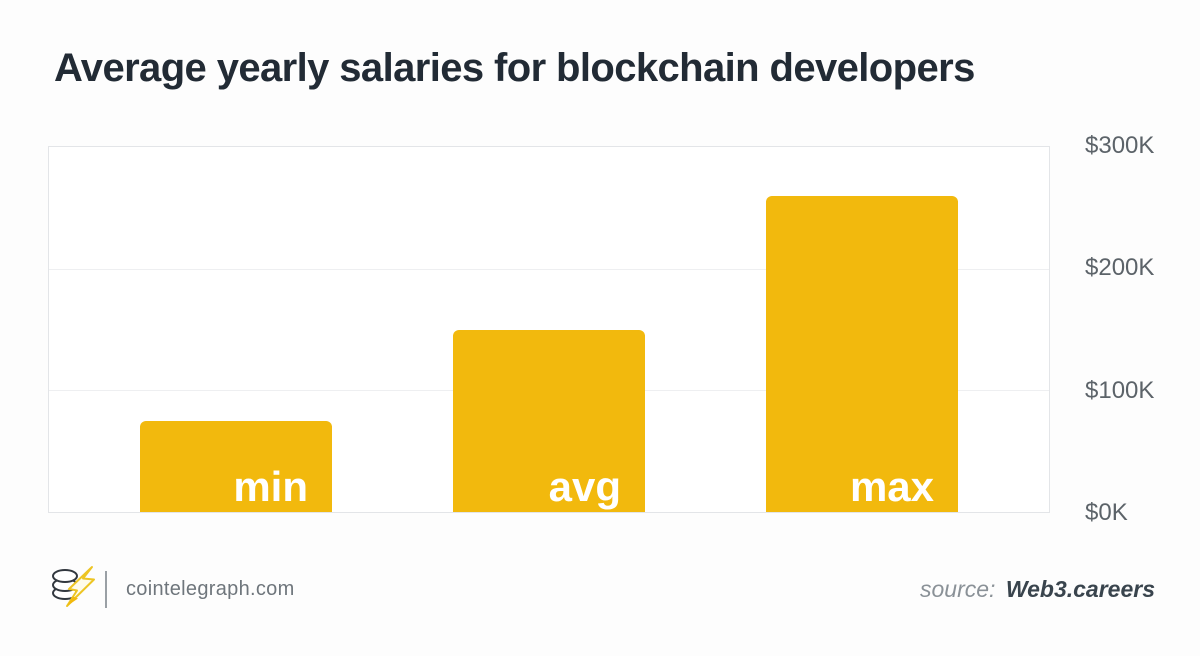  I want to click on y-tick-0k: $0K, so click(1106, 512).